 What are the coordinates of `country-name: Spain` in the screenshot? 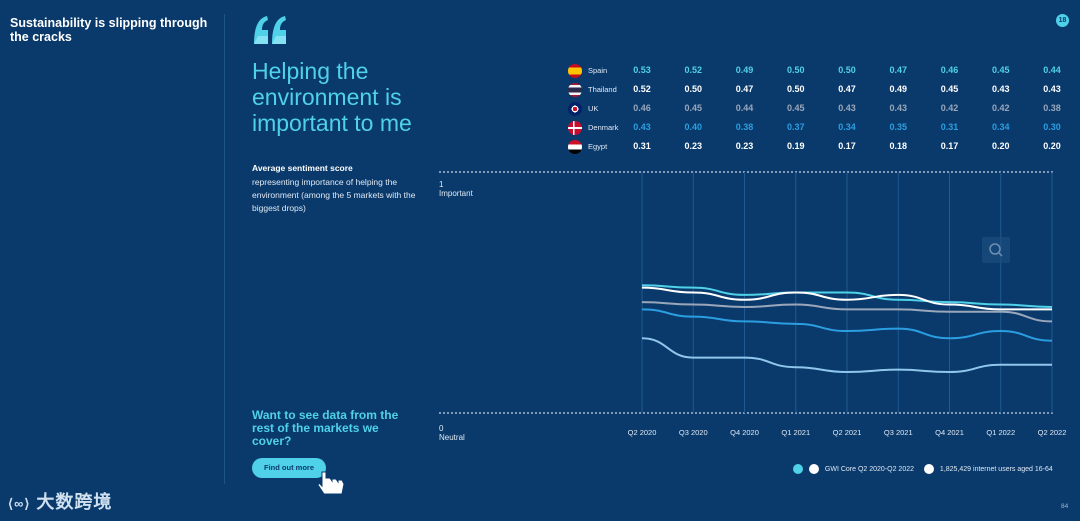 It's located at (598, 70).